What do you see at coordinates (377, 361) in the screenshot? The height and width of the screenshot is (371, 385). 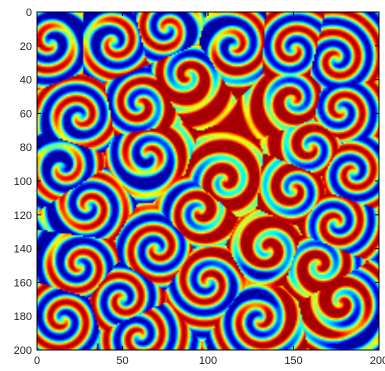 I see `x-tick-label: 200` at bounding box center [377, 361].